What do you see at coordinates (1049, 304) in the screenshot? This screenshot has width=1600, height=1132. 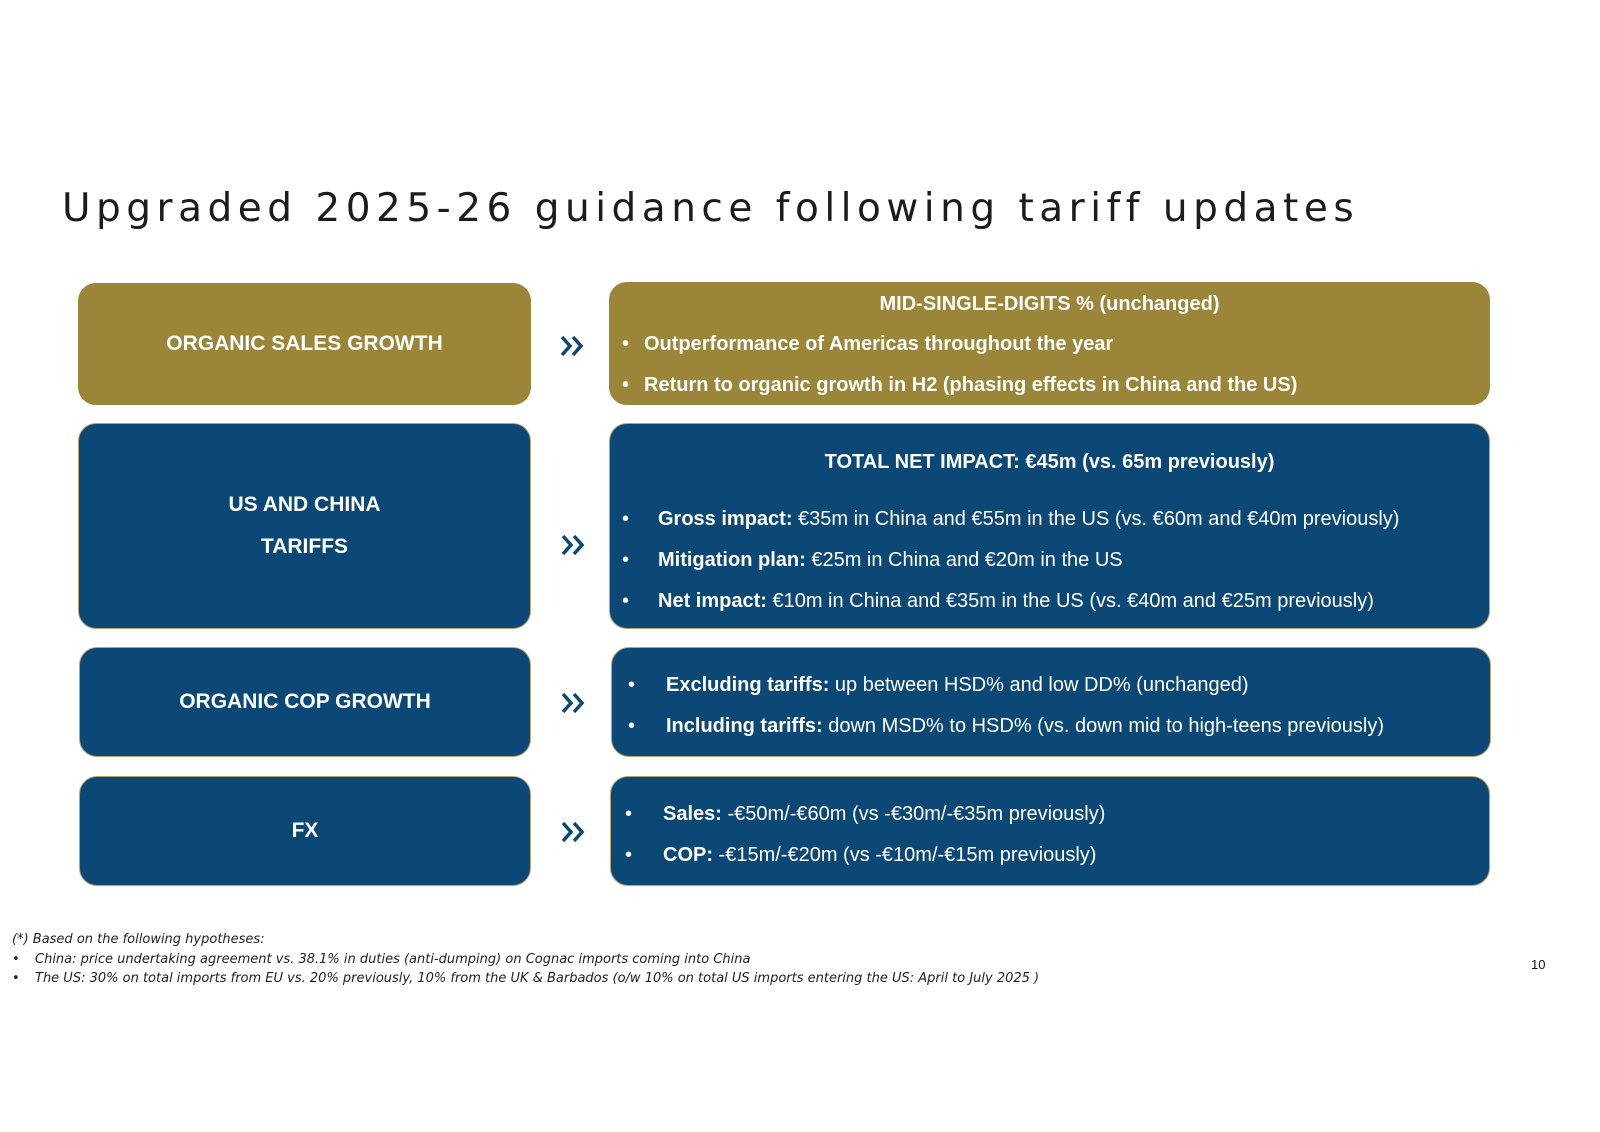 I see `detail-heading: MID-SINGLE-DIGITS % (unchanged)` at bounding box center [1049, 304].